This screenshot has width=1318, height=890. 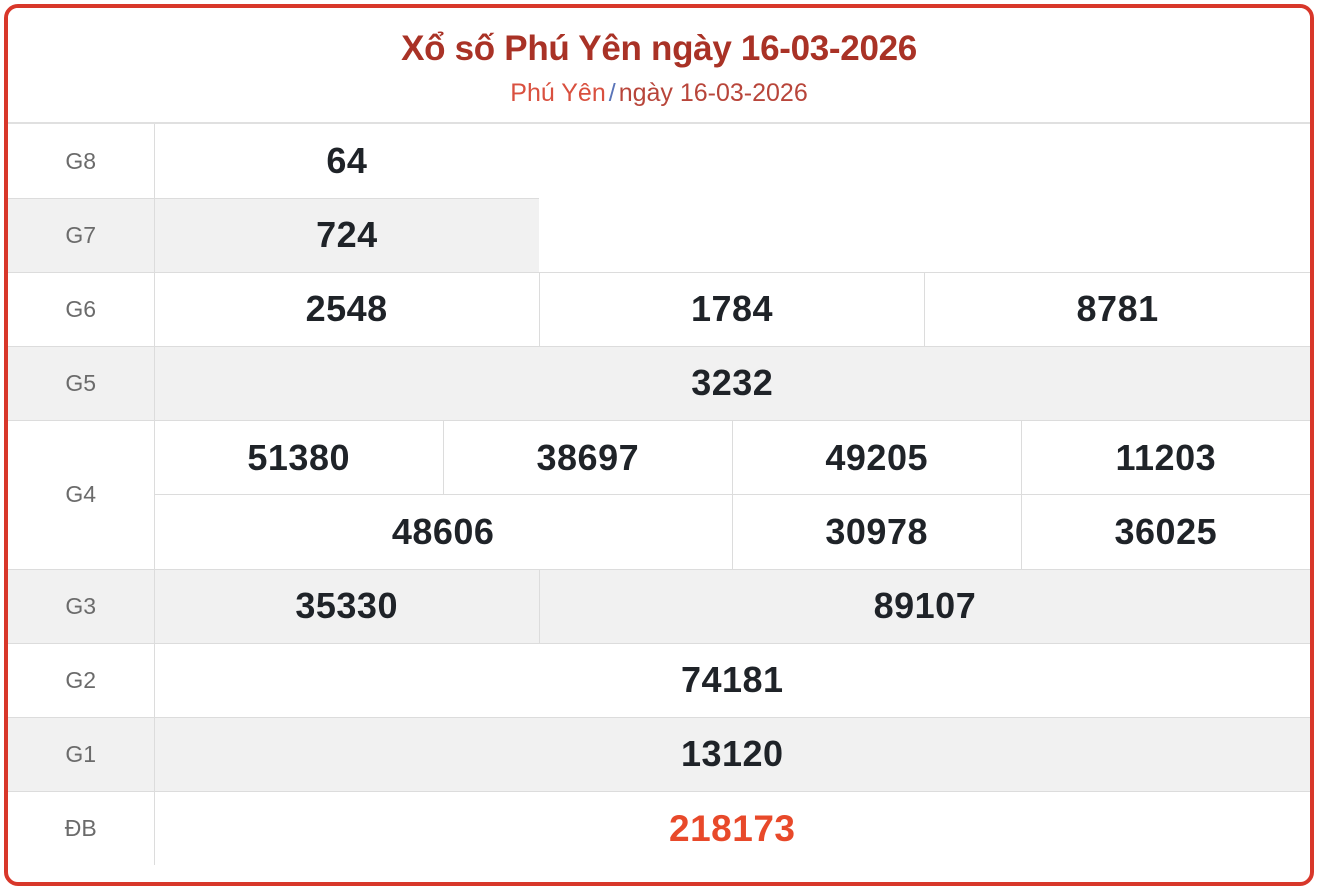 What do you see at coordinates (588, 457) in the screenshot?
I see `prize-number-g4-1: 38697` at bounding box center [588, 457].